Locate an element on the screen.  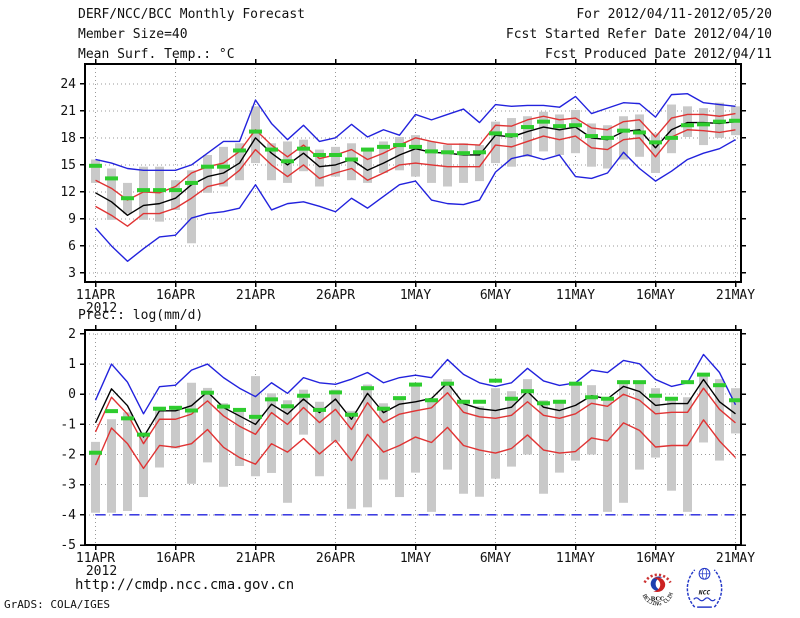
ncc-logo: NCC is located at coordinates (704, 587).